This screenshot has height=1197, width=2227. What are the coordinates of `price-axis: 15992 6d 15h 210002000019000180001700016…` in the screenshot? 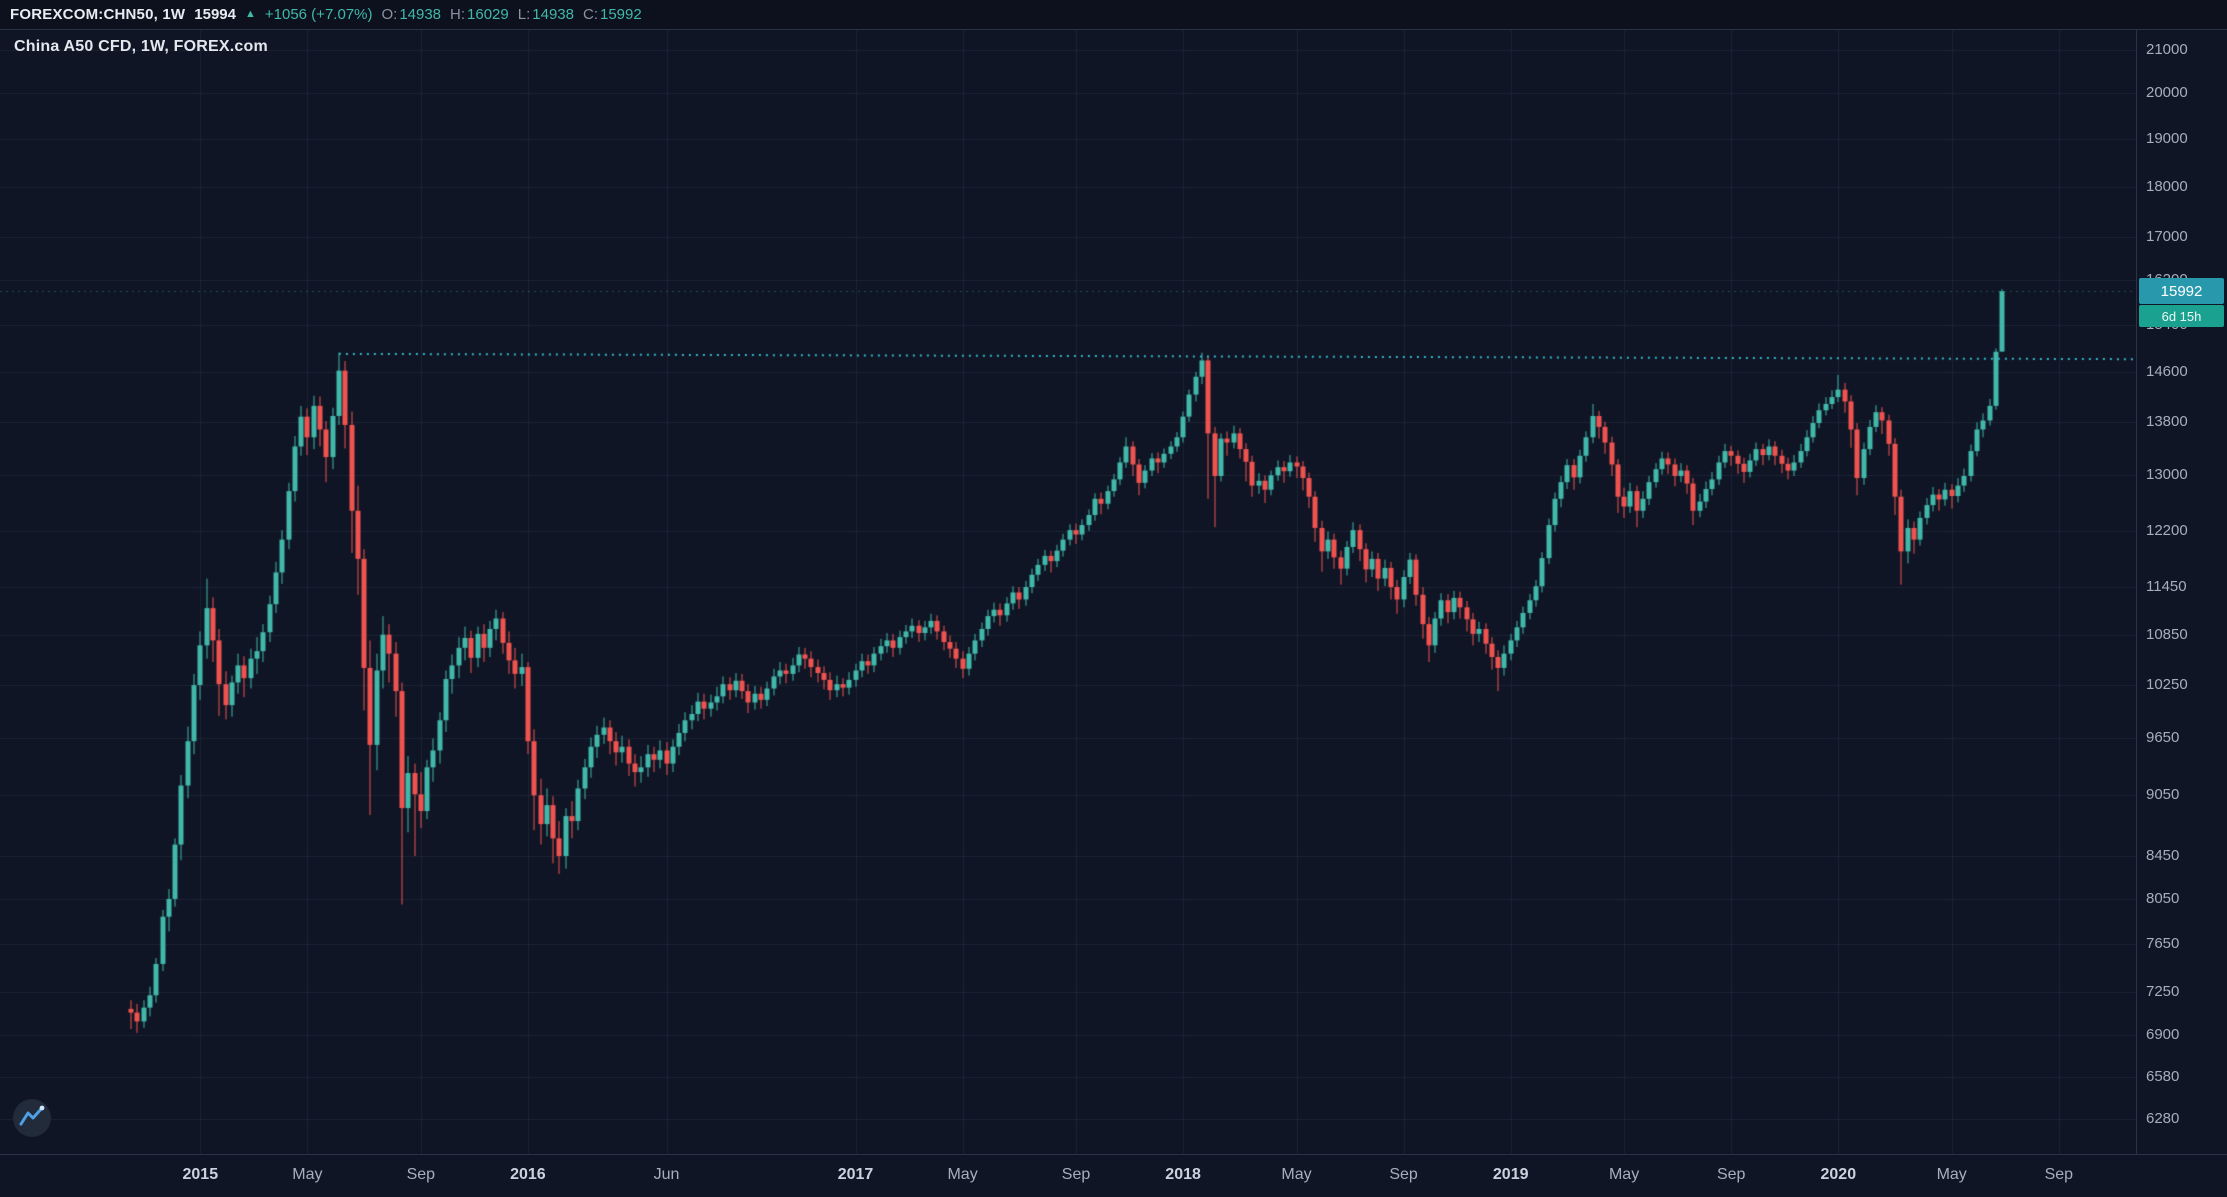 It's located at (2181, 592).